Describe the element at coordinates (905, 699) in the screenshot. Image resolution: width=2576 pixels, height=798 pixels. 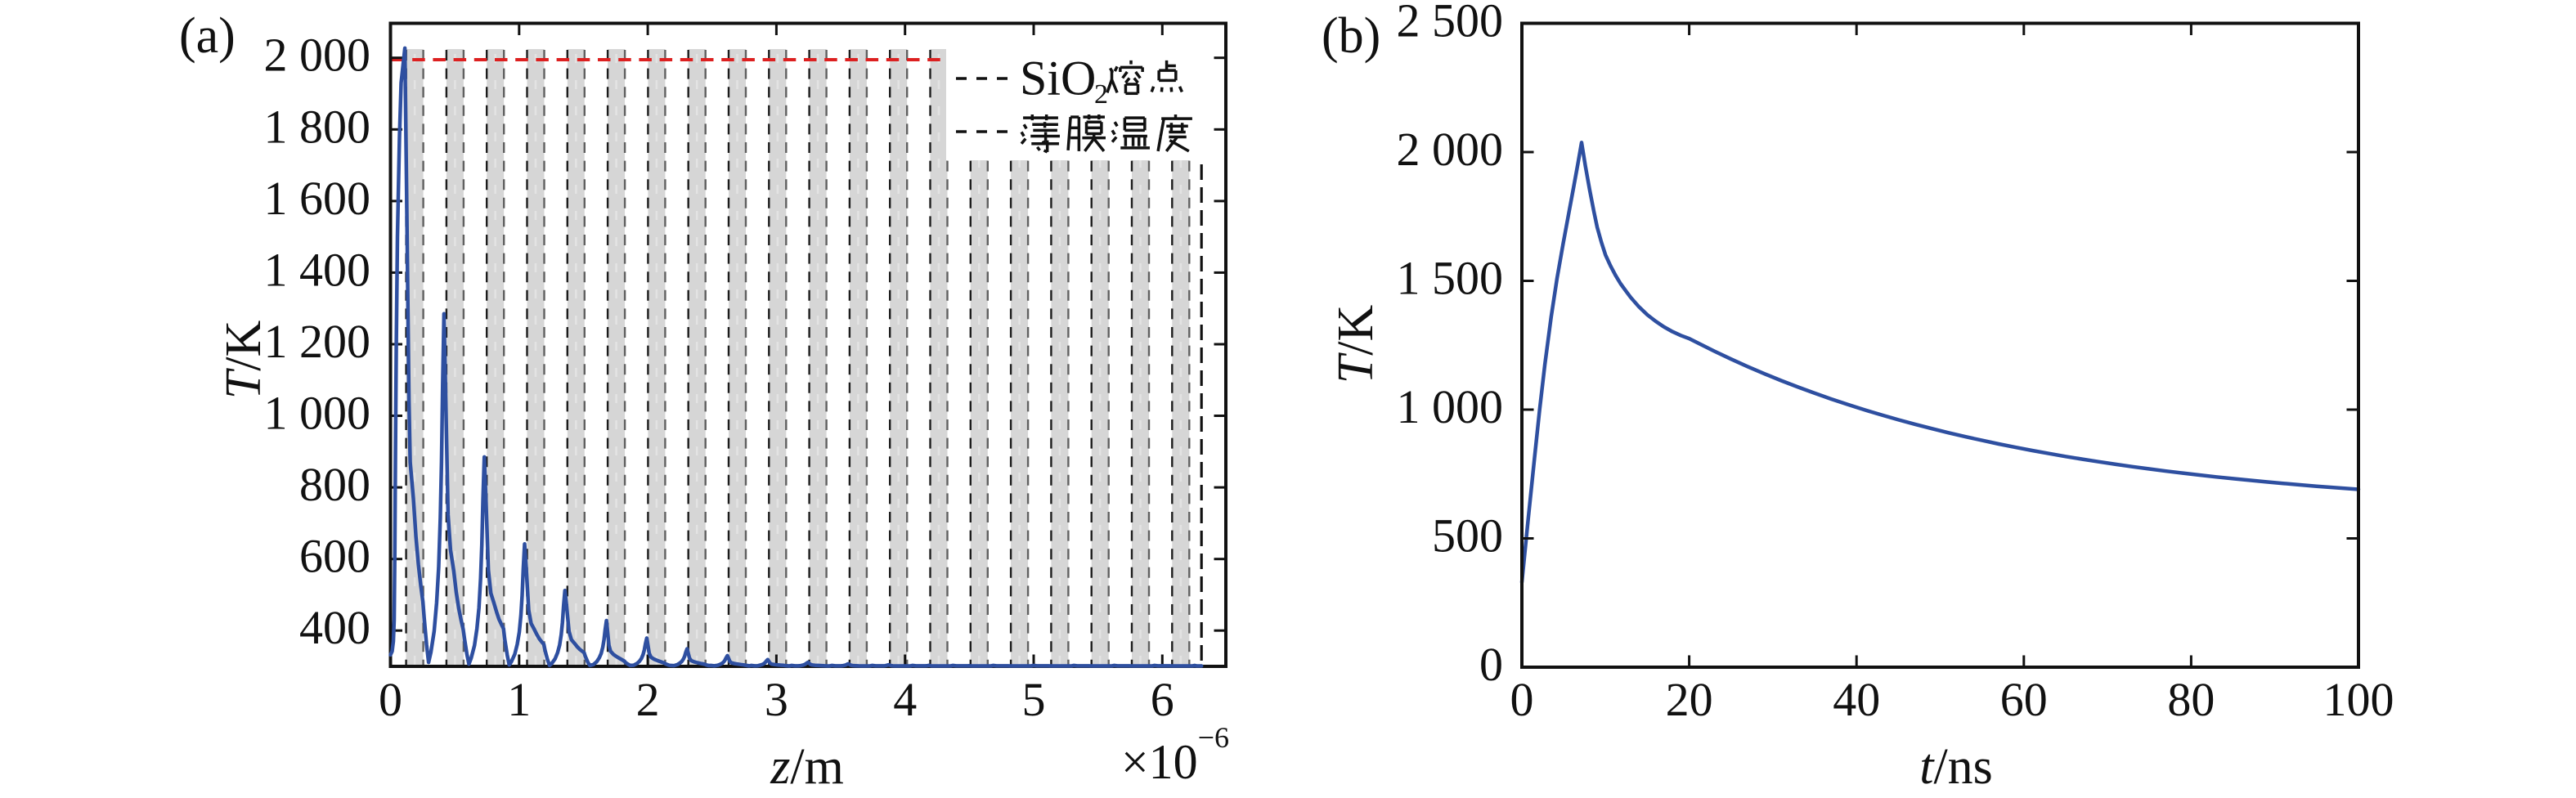
I see `svg-text: 4` at that location.